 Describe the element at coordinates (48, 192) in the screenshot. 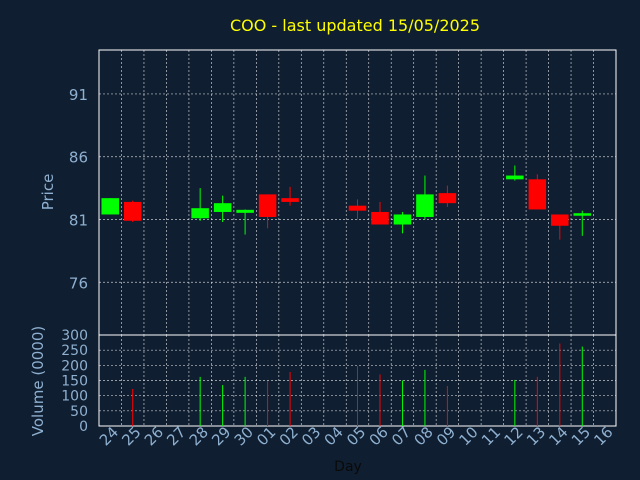

I see `price-axis-label: Price` at that location.